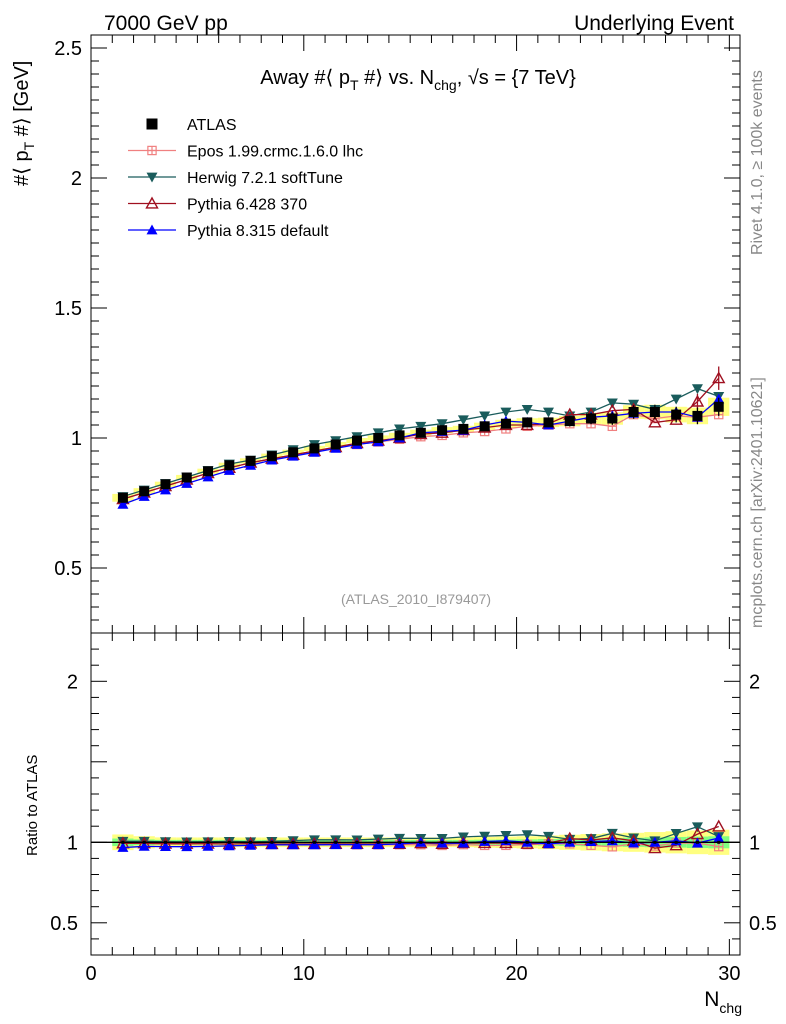 The image size is (786, 1024). I want to click on x-tick-label: 20, so click(516, 974).